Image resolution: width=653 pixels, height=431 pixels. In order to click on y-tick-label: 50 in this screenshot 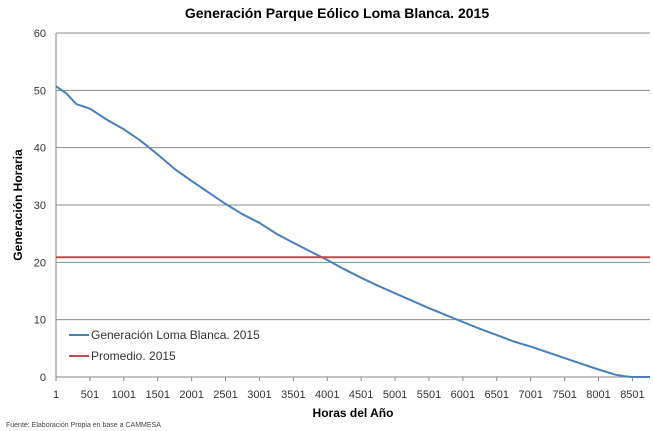, I will do `click(40, 91)`.